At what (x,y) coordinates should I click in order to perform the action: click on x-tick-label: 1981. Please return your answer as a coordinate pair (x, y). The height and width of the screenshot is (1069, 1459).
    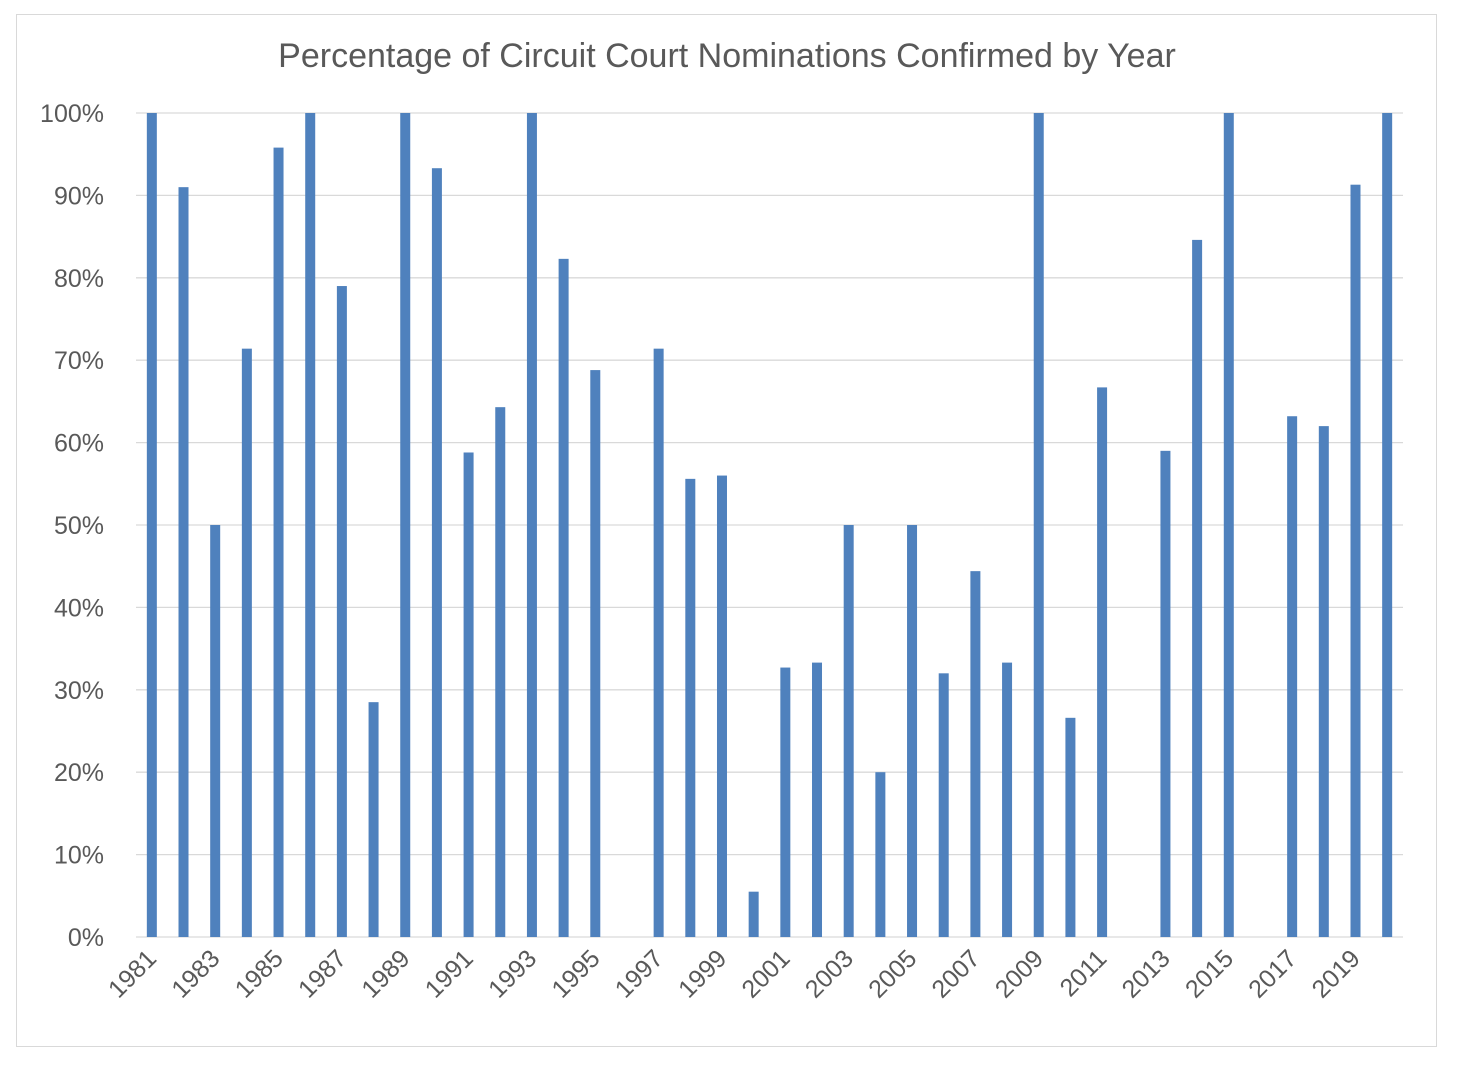
    Looking at the image, I should click on (132, 973).